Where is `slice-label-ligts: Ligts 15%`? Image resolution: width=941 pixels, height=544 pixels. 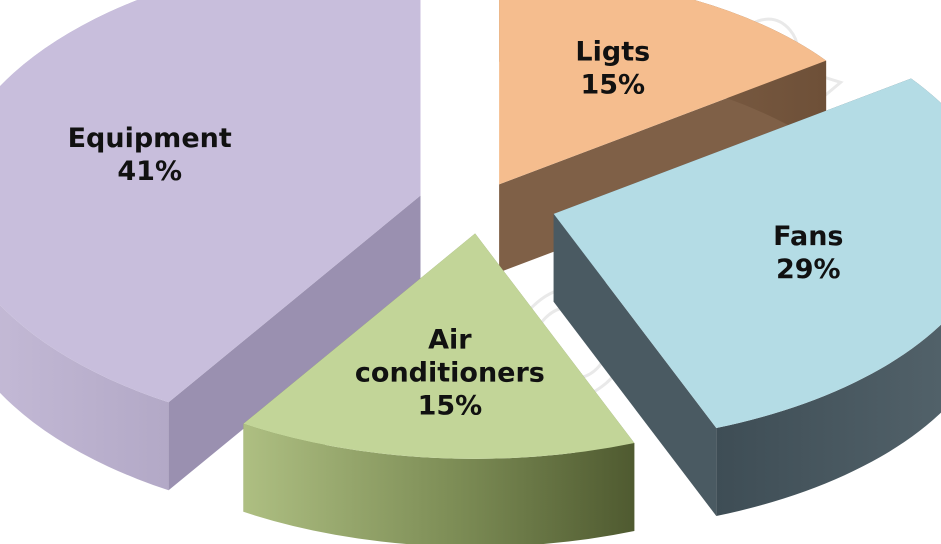
slice-label-ligts: Ligts 15% is located at coordinates (612, 69).